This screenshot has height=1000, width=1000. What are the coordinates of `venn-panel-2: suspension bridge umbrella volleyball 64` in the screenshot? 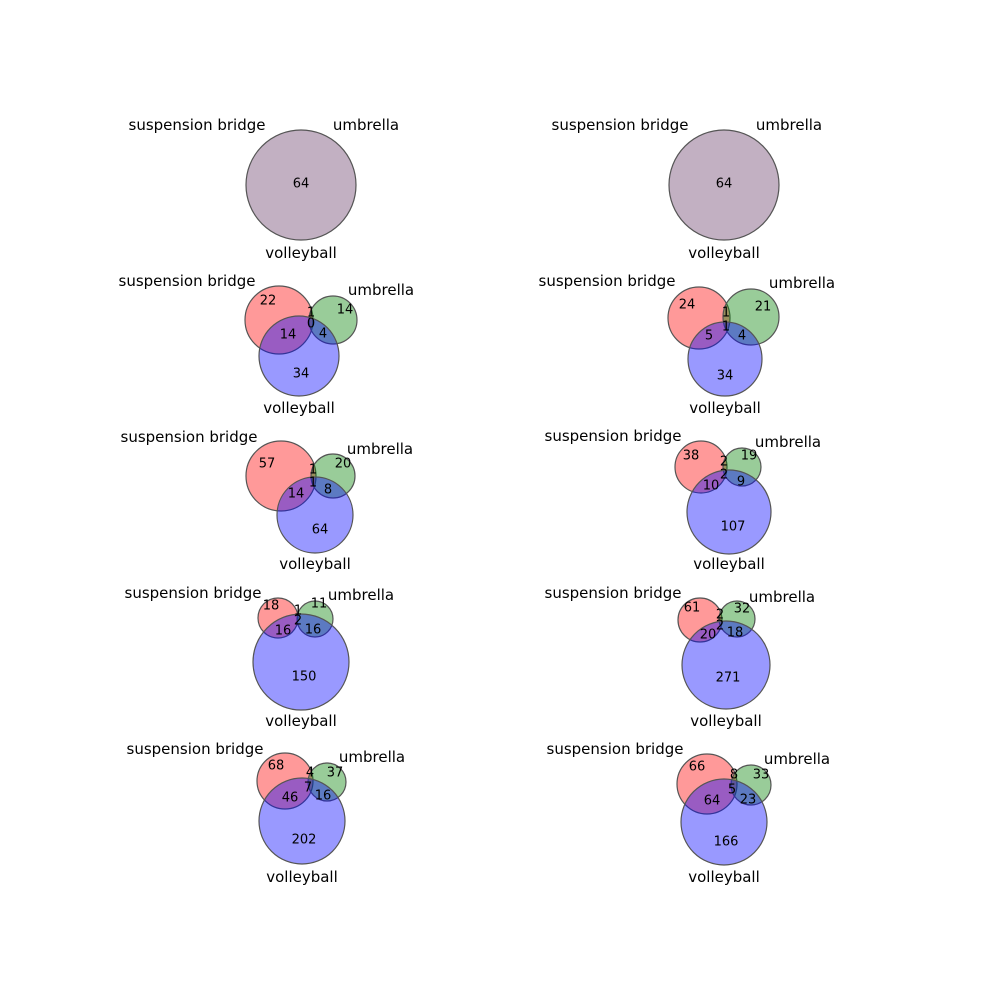 It's located at (687, 189).